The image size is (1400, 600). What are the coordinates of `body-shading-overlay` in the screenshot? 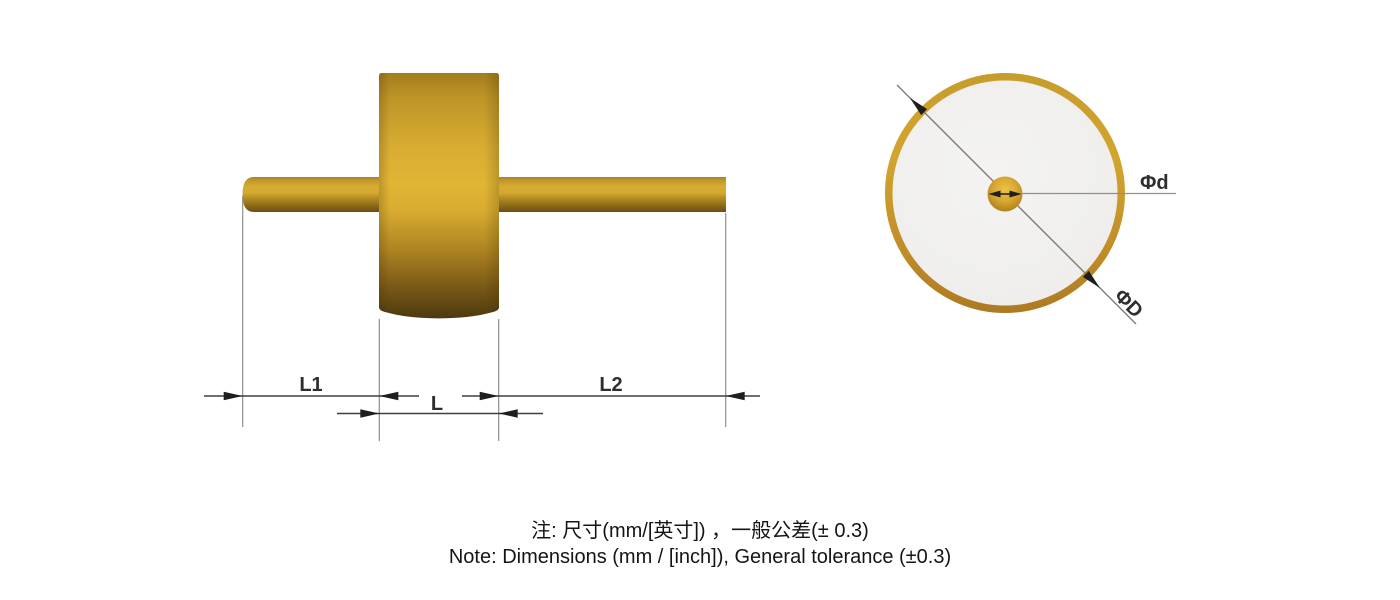 It's located at (439, 196).